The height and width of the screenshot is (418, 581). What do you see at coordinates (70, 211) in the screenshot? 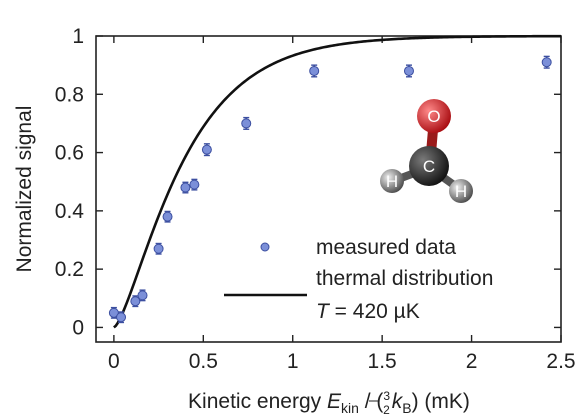
I see `y-tick-label: 0.4` at bounding box center [70, 211].